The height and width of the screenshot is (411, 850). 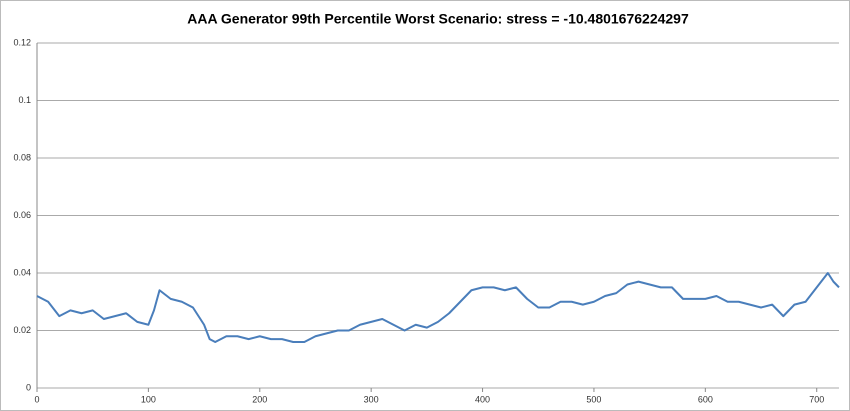 What do you see at coordinates (24, 100) in the screenshot?
I see `y-tick-label: 0.1` at bounding box center [24, 100].